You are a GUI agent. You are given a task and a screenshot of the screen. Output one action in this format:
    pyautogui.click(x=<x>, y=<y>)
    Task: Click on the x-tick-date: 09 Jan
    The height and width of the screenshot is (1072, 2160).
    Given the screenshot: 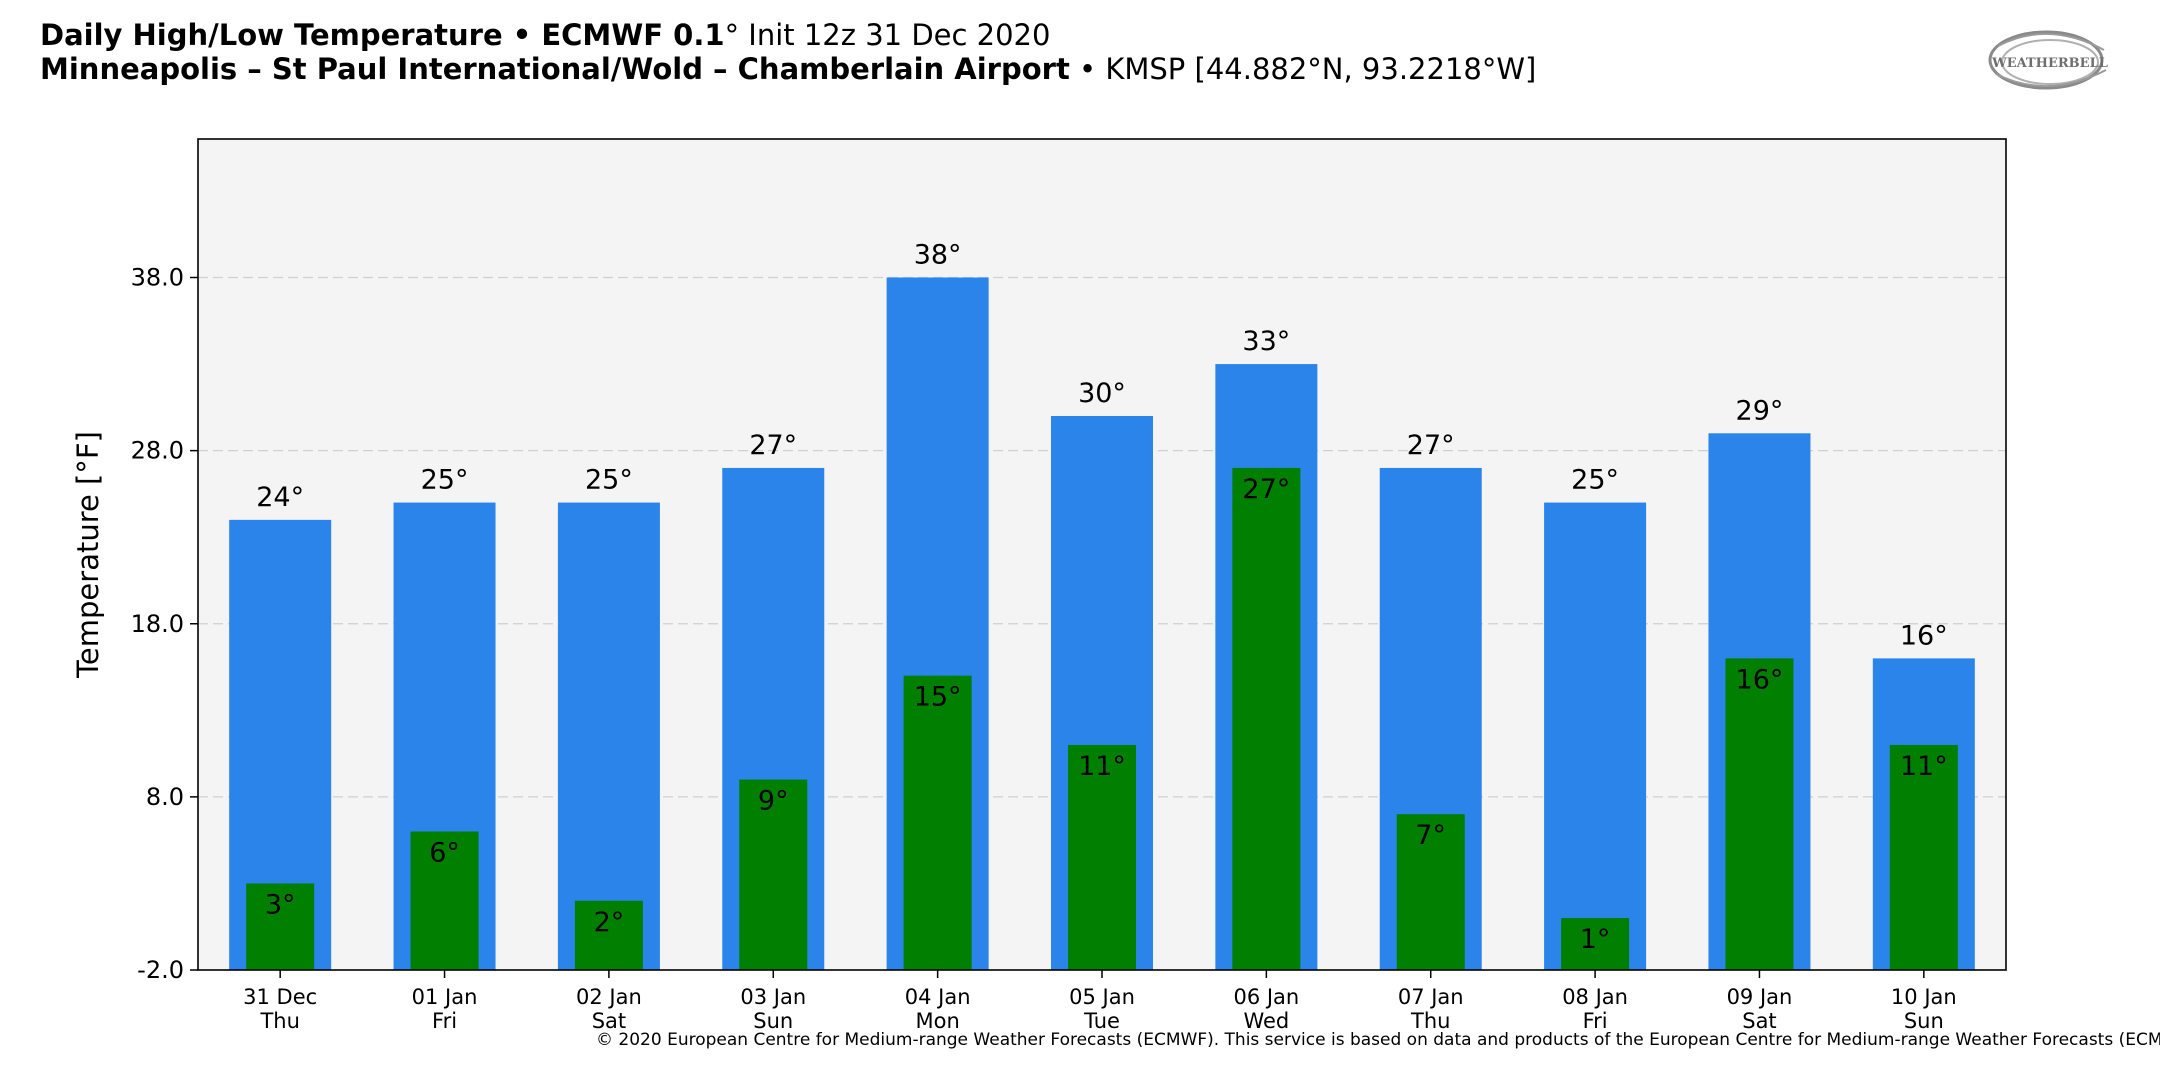 What is the action you would take?
    pyautogui.click(x=1760, y=997)
    